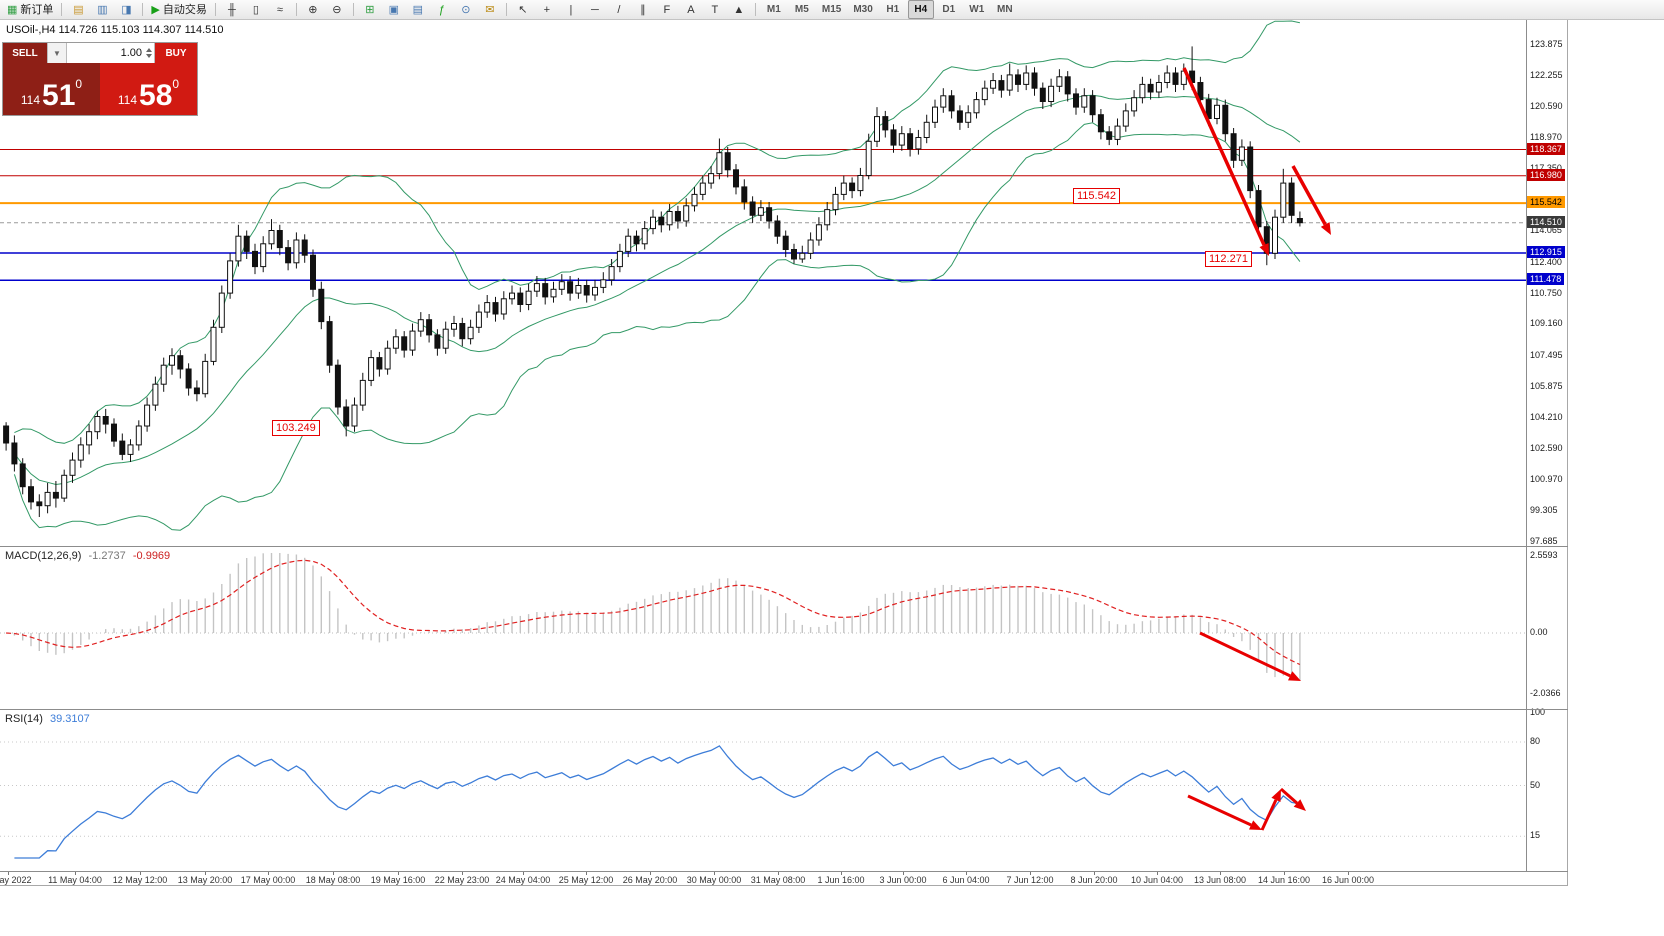 Image resolution: width=1664 pixels, height=936 pixels. Describe the element at coordinates (1545, 693) in the screenshot. I see `macd-axis-label: -2.0366` at that location.